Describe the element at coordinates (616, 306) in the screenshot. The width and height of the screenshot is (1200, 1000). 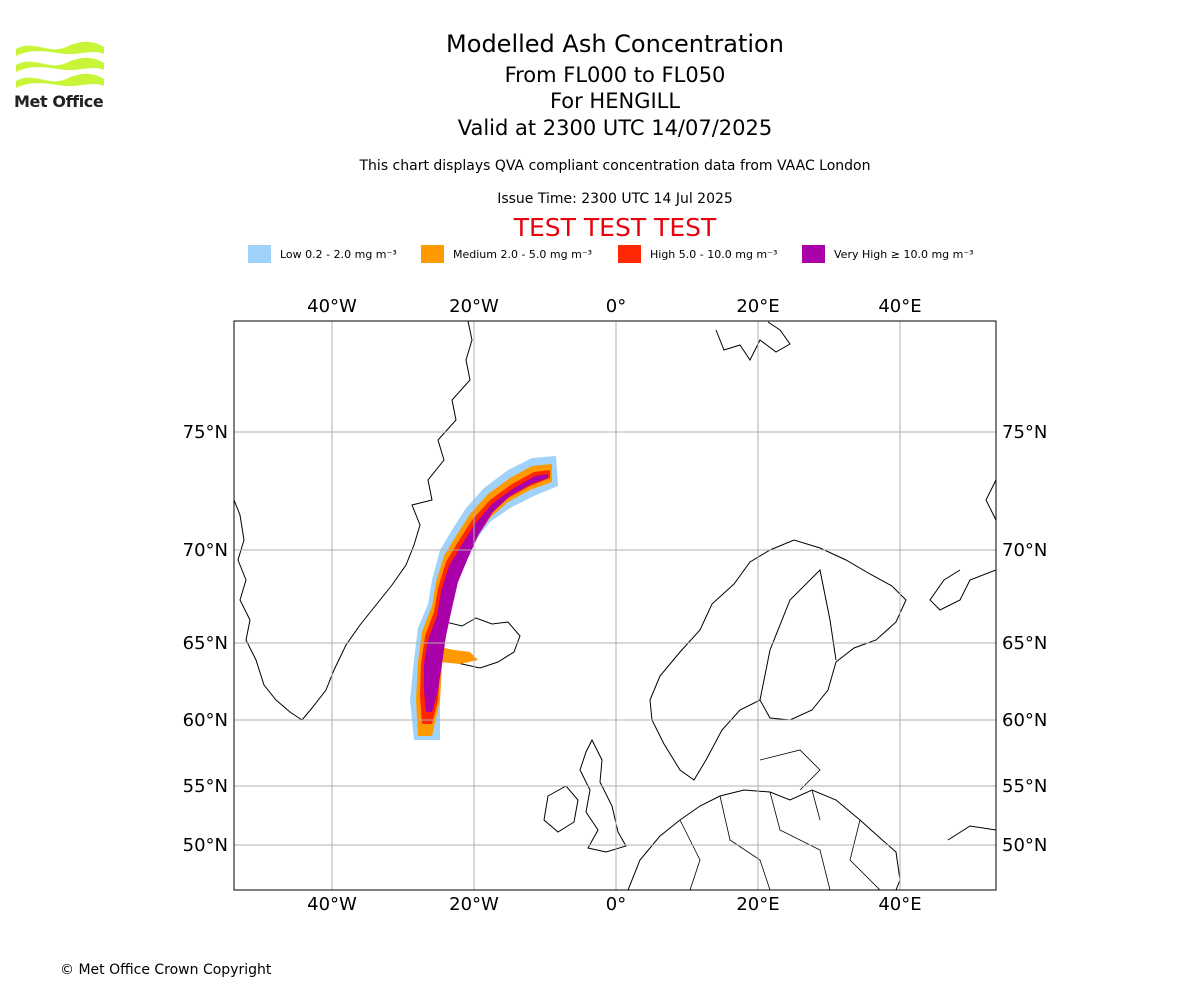
I see `lon-tick-top-0: 0°` at that location.